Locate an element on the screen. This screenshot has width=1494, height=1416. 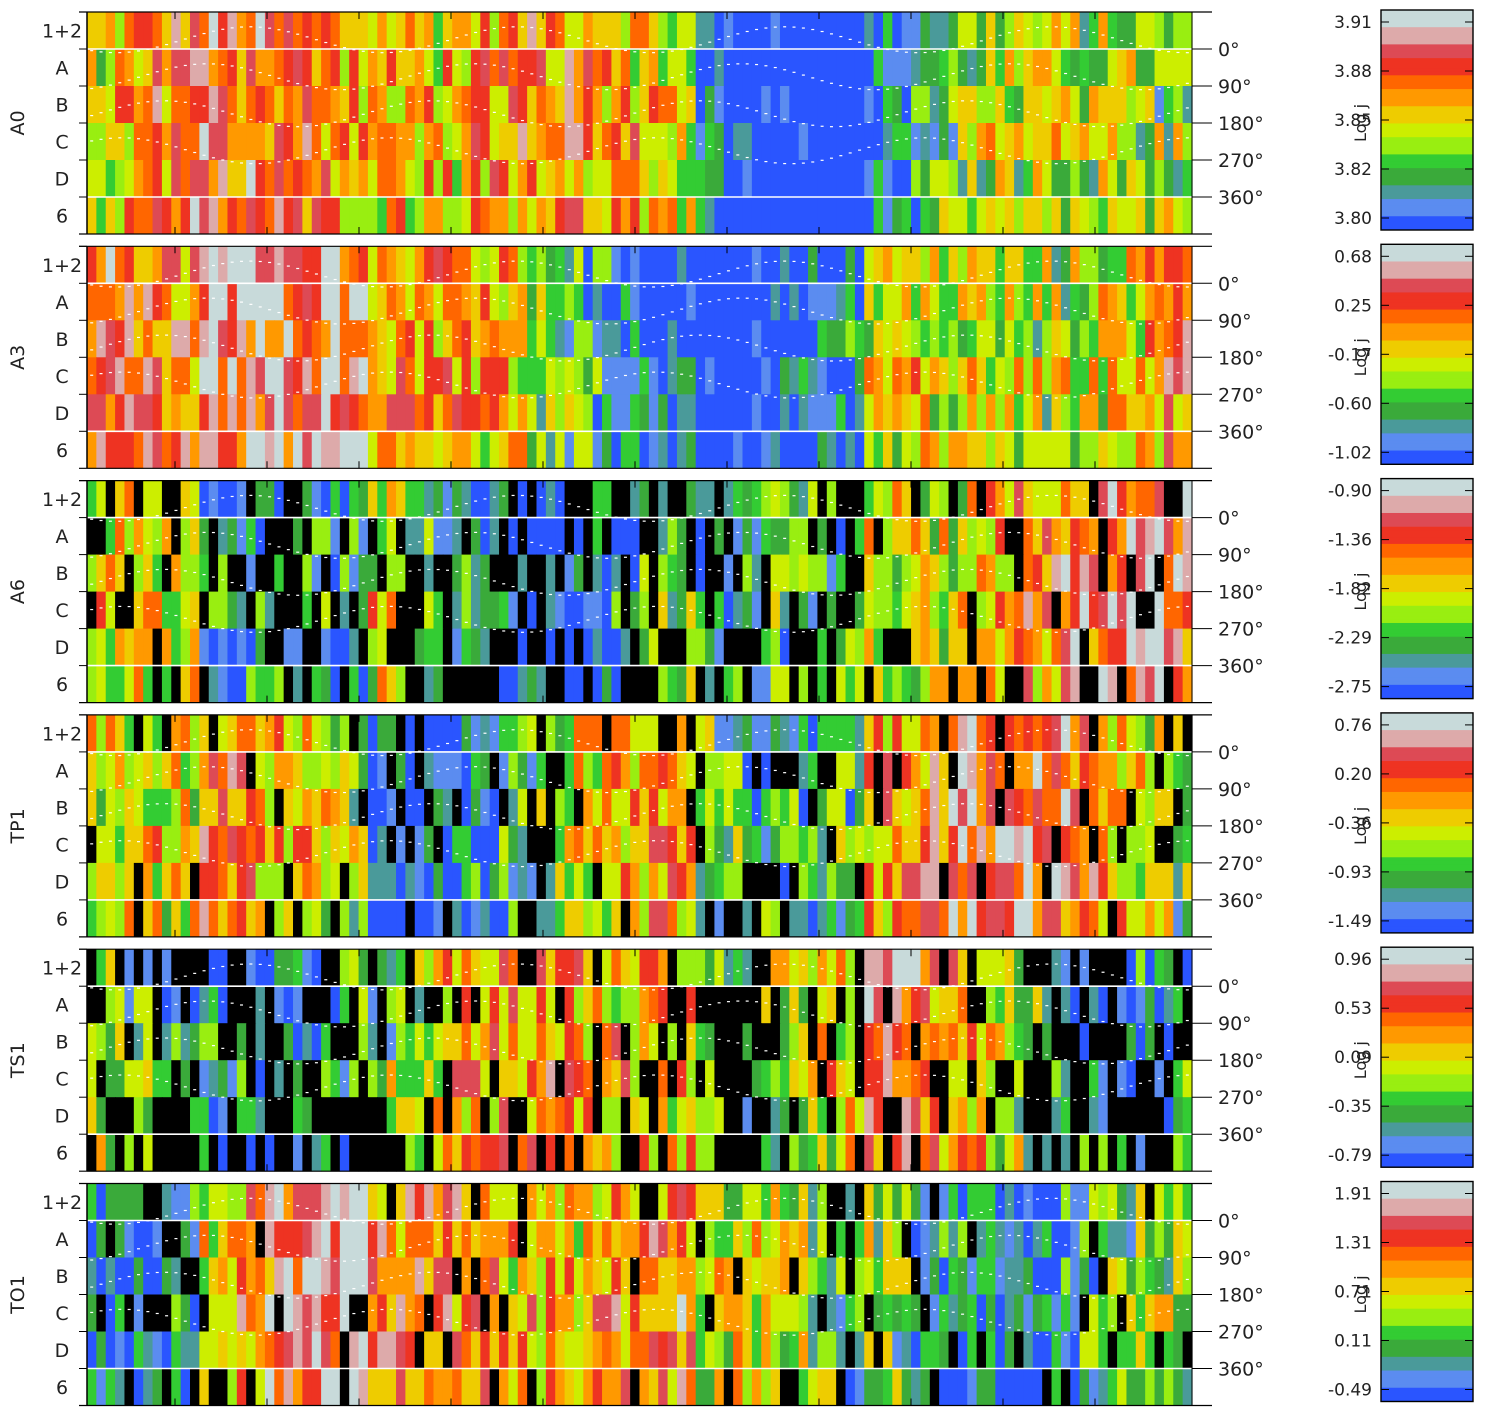
phase-label: 180° is located at coordinates (1241, 358).